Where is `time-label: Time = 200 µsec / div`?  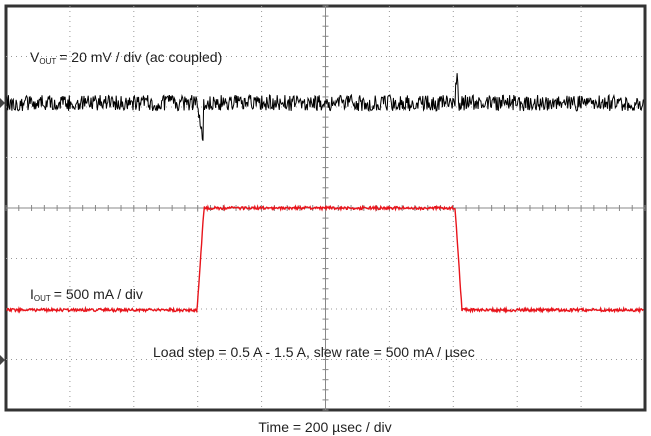
time-label: Time = 200 µsec / div is located at coordinates (324, 427).